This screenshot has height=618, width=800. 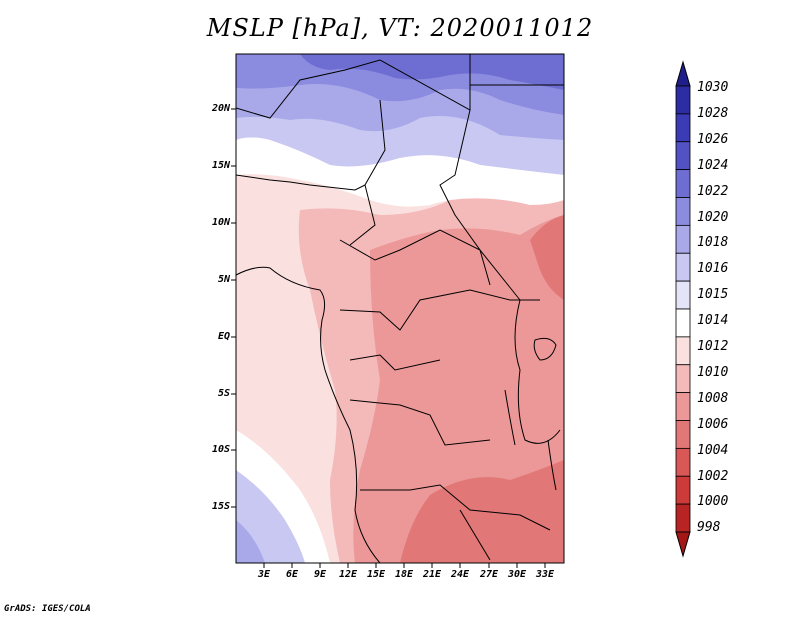 I want to click on lake-tanganyika, so click(x=510, y=417).